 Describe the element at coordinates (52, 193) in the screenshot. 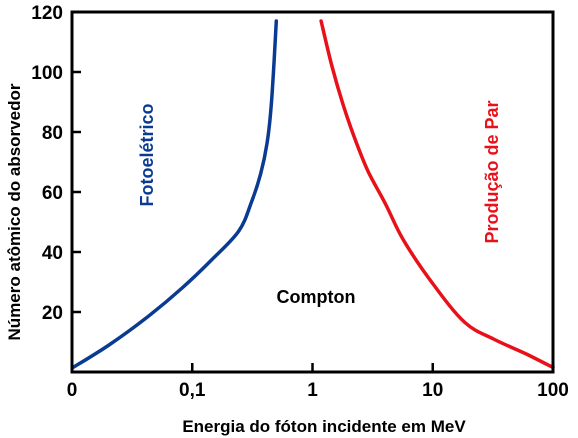

I see `y-tick-label: 60` at that location.